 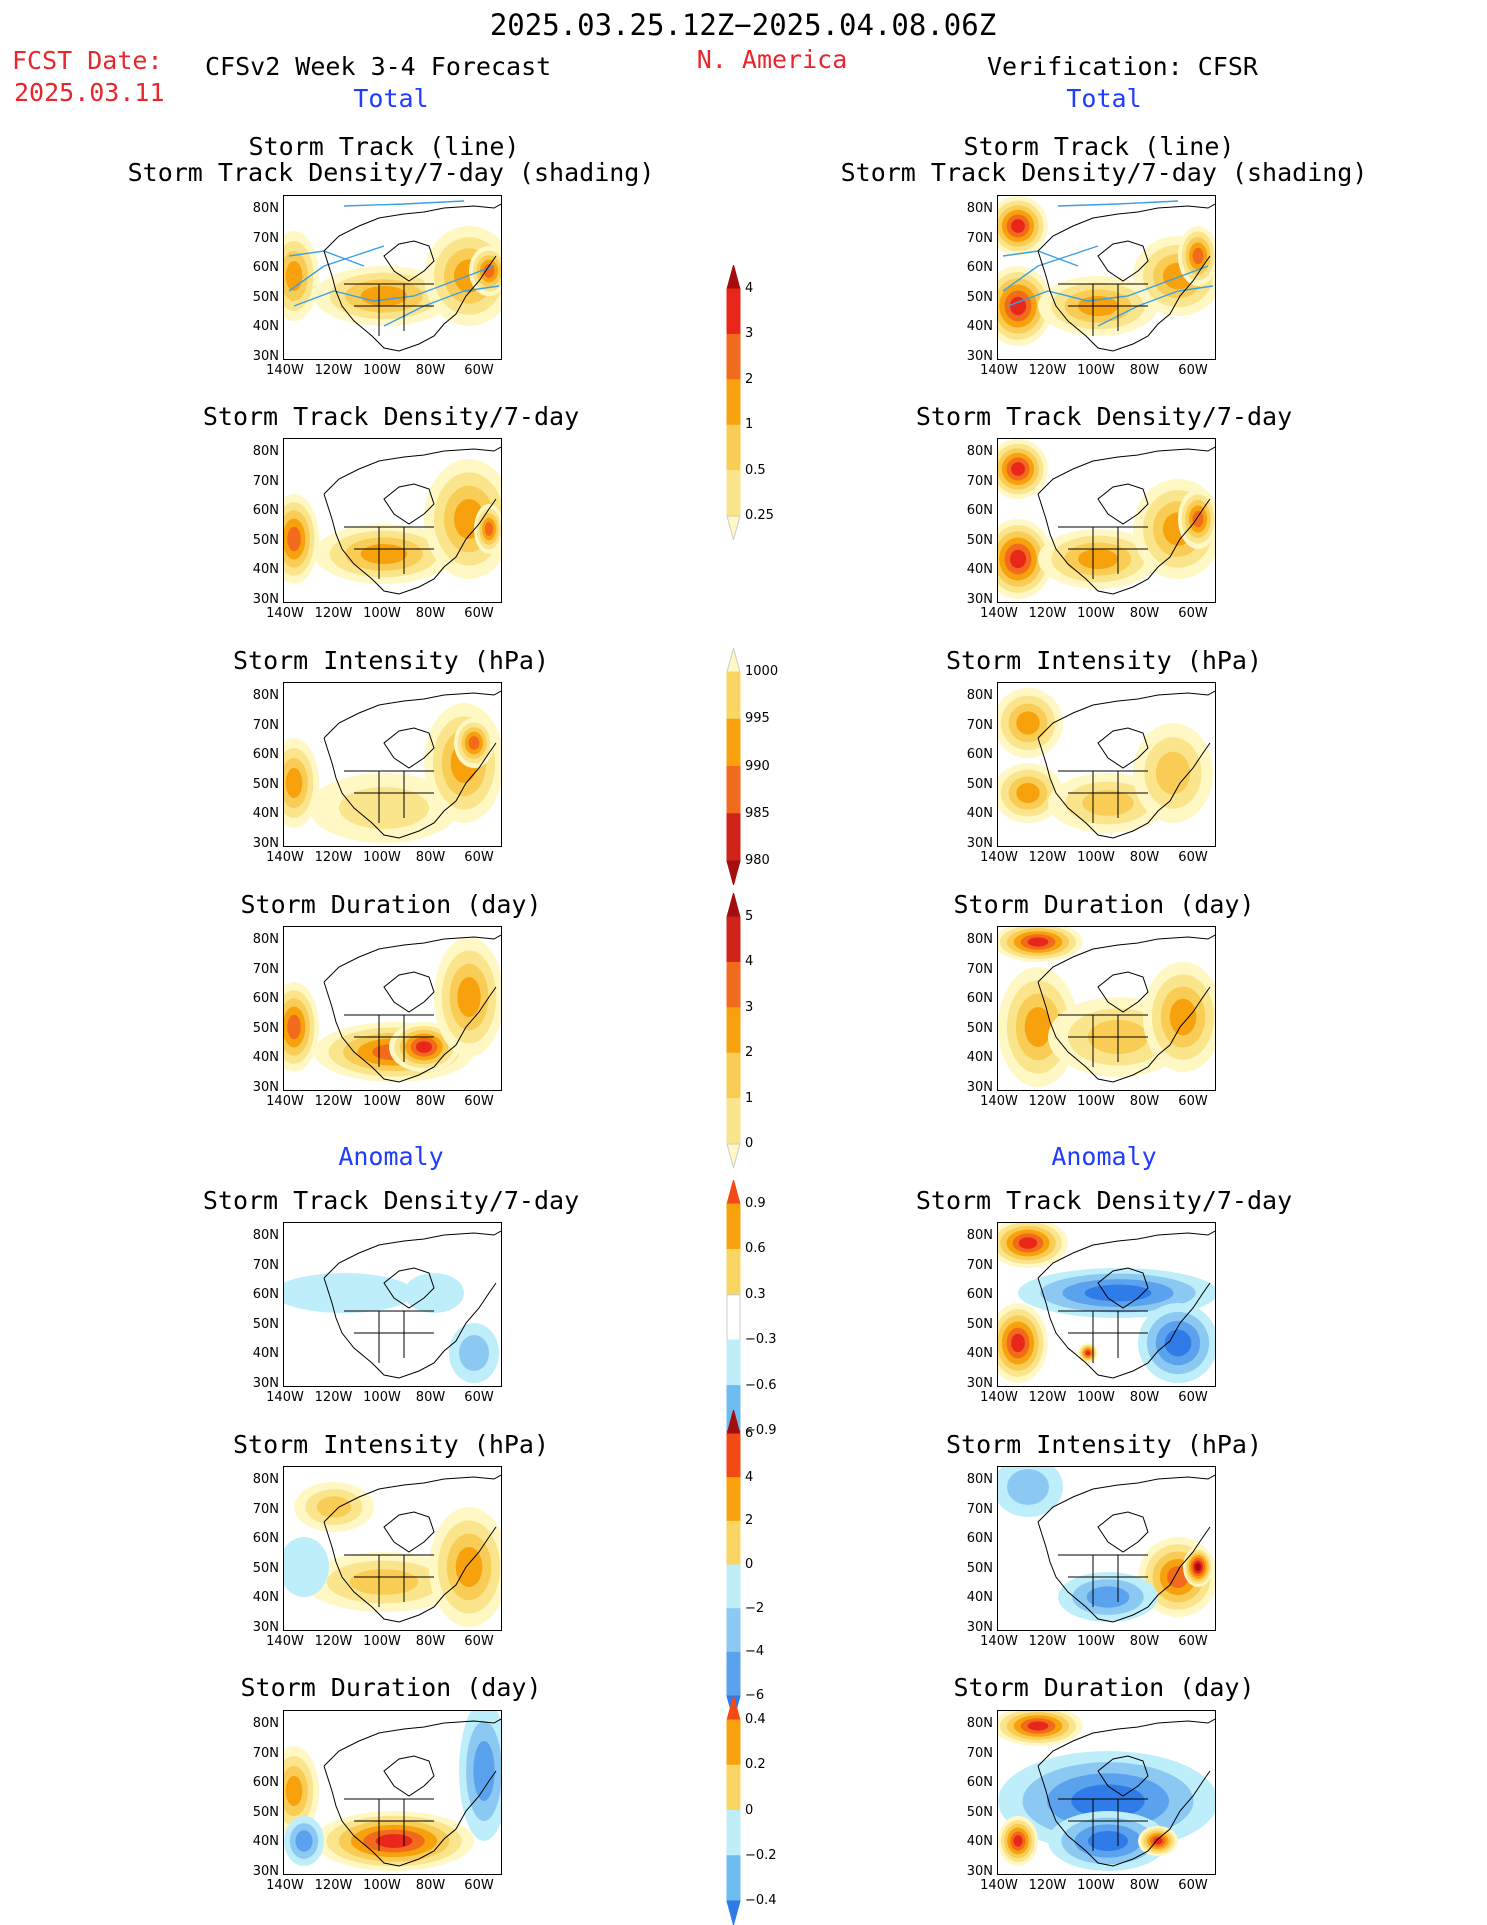 What do you see at coordinates (757, 719) in the screenshot?
I see `colorbar-label: 995` at bounding box center [757, 719].